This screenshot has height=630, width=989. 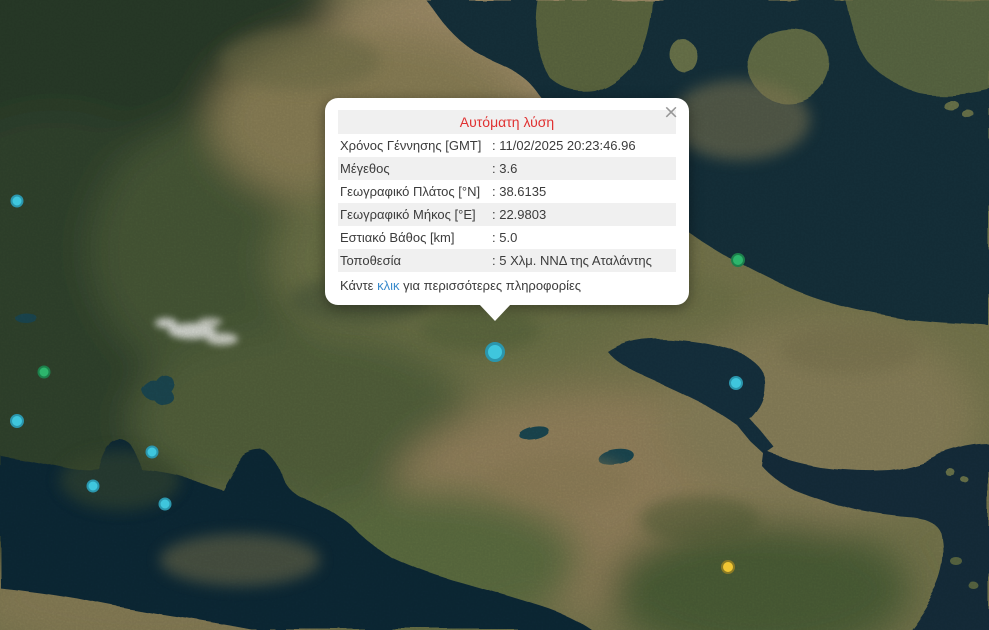 I want to click on row-longitude: Γεωγραφικό Μήκος [°E] : 22.9803, so click(x=507, y=214).